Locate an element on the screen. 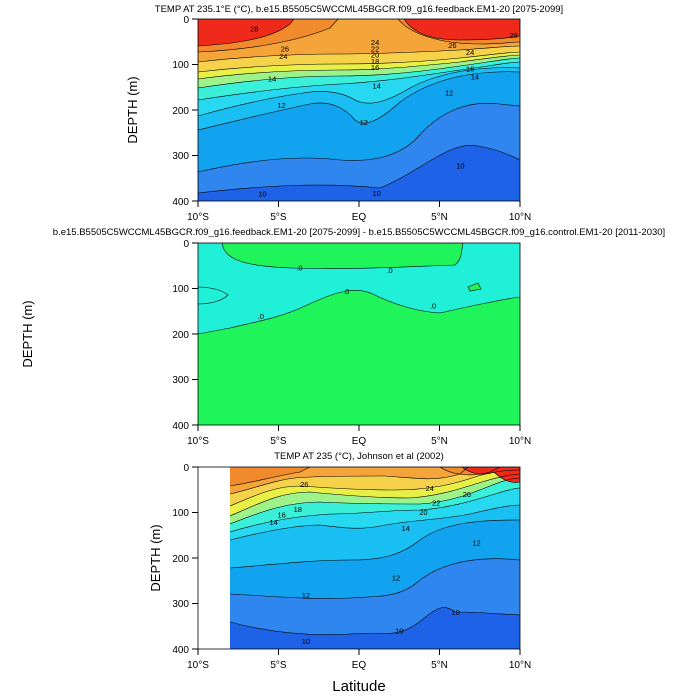 This screenshot has height=700, width=700. panel-2-yticks: 0 100 200 300 400 is located at coordinates (185, 335).